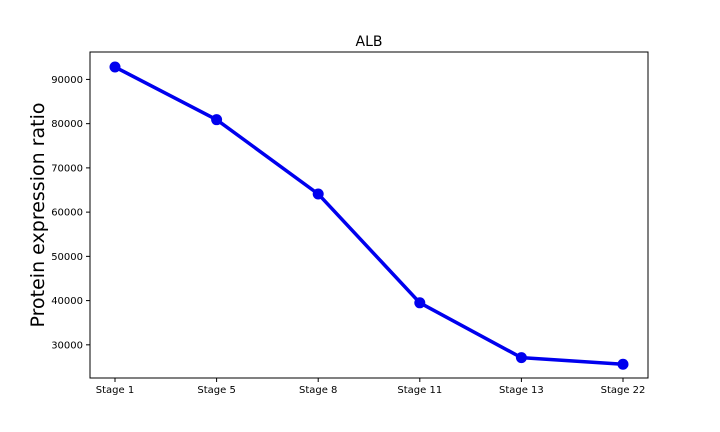 Image resolution: width=720 pixels, height=432 pixels. Describe the element at coordinates (369, 42) in the screenshot. I see `chart-title: ALB` at that location.